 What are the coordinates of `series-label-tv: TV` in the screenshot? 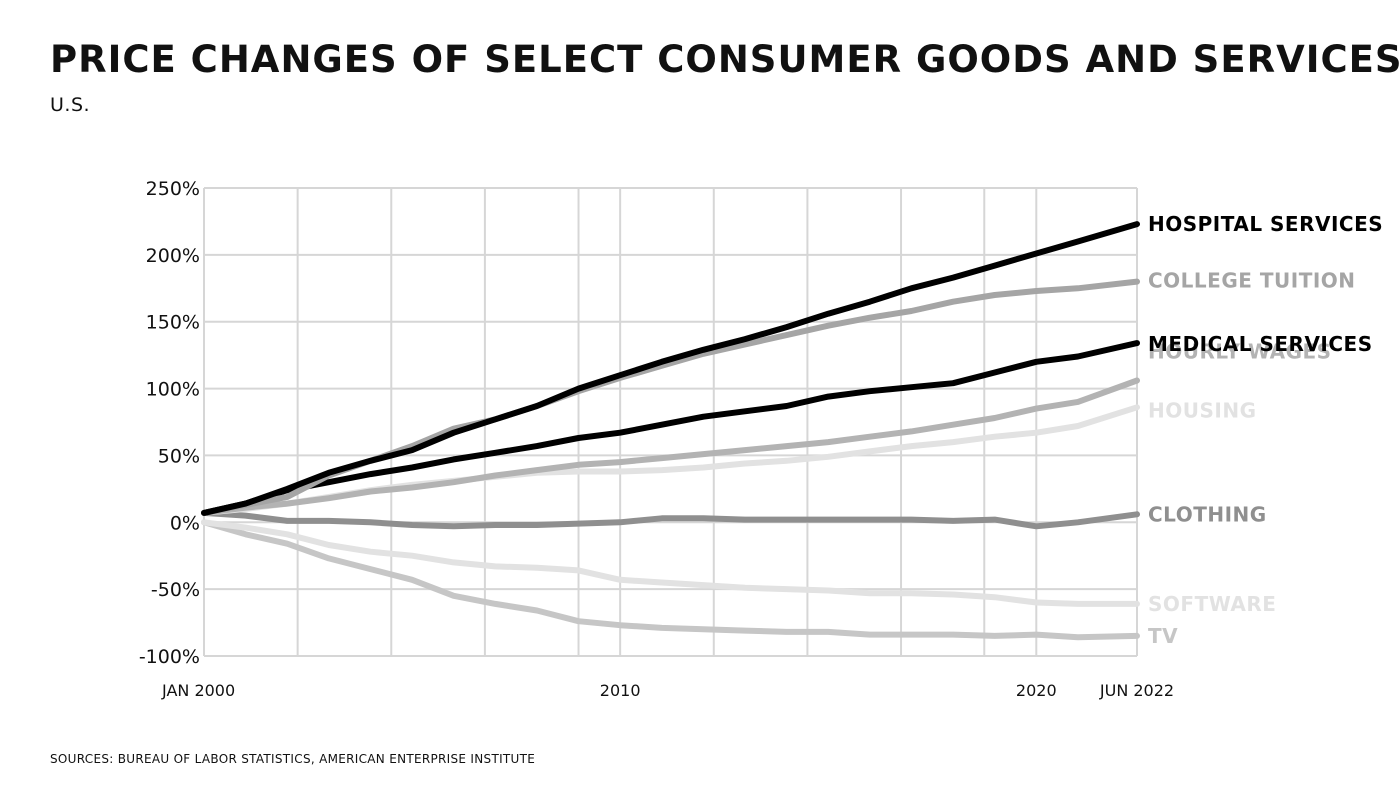 It's located at (1163, 636).